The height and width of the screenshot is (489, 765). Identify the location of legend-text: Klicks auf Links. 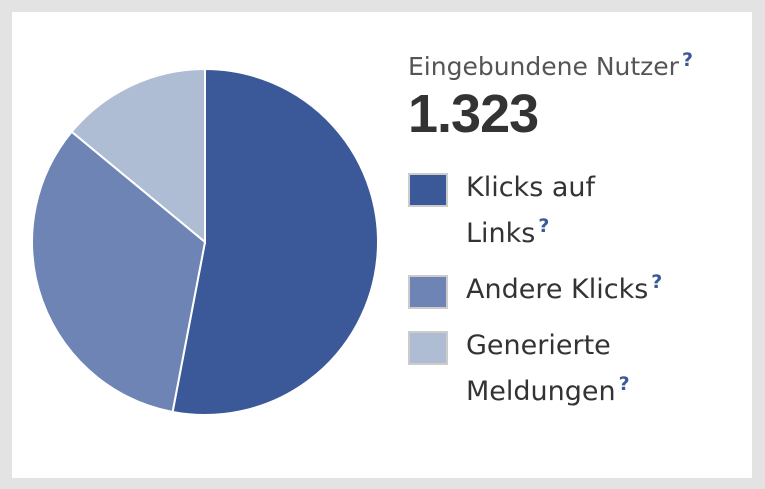
(531, 210).